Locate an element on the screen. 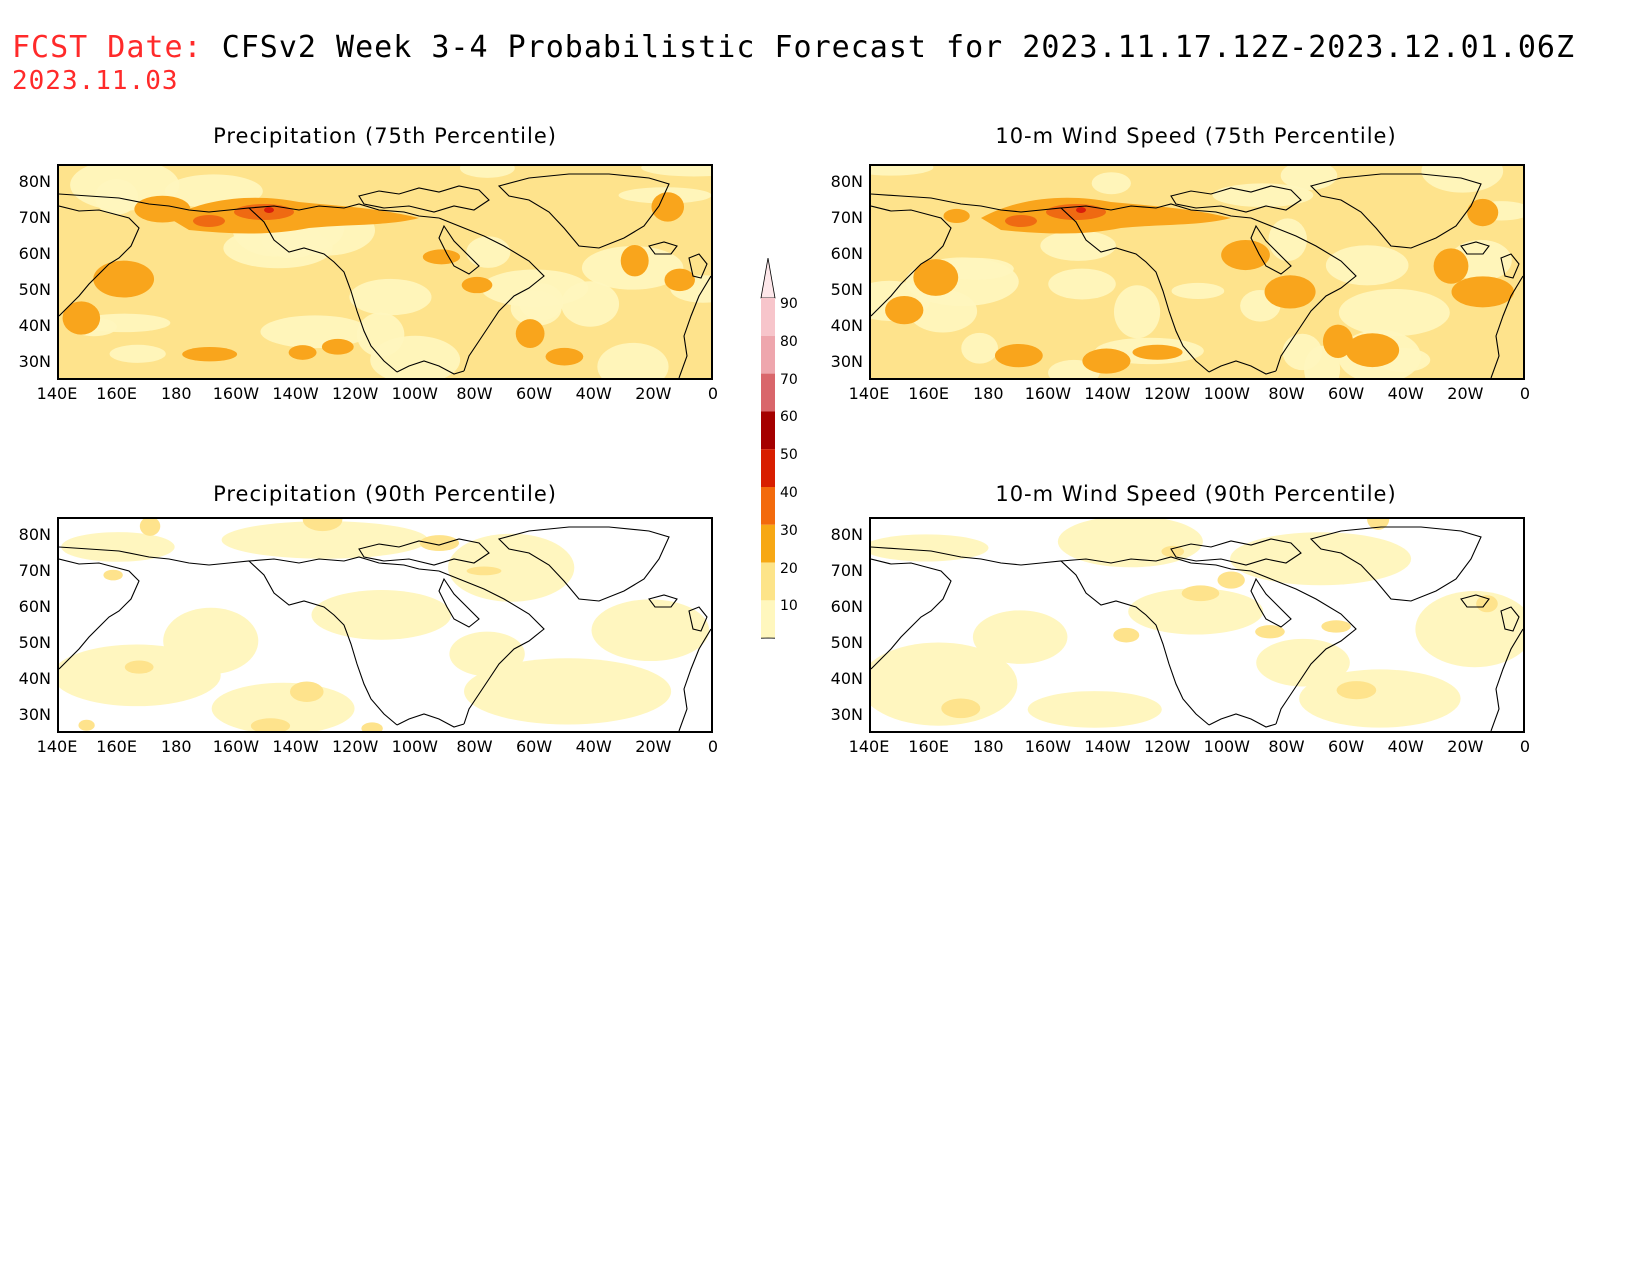 The width and height of the screenshot is (1650, 1275). lat-label: 30N is located at coordinates (34, 714).